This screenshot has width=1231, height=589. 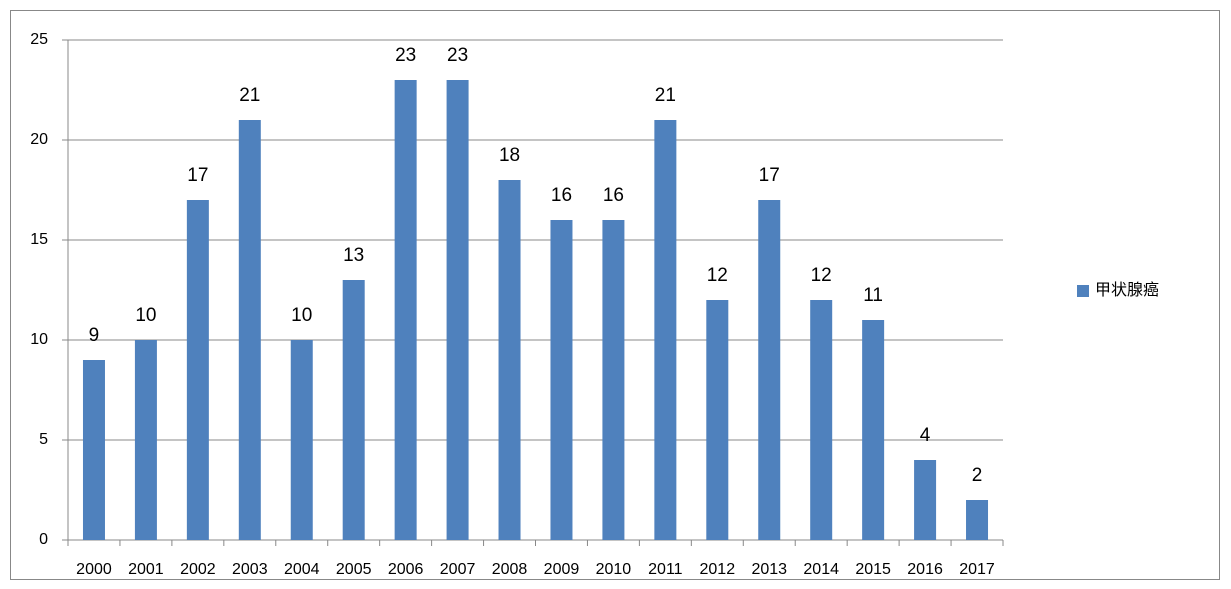 I want to click on x-tick-label: 2017, so click(x=977, y=569).